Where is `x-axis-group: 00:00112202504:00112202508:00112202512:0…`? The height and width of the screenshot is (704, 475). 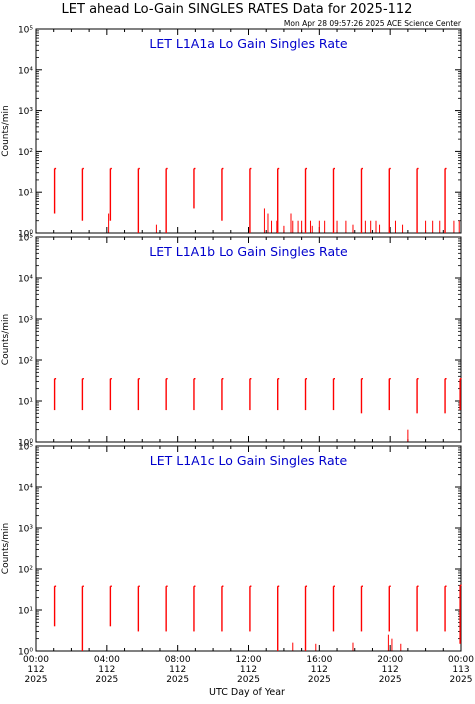
x-axis-group: 00:00112202504:00112202508:00112202512:0… is located at coordinates (248, 670).